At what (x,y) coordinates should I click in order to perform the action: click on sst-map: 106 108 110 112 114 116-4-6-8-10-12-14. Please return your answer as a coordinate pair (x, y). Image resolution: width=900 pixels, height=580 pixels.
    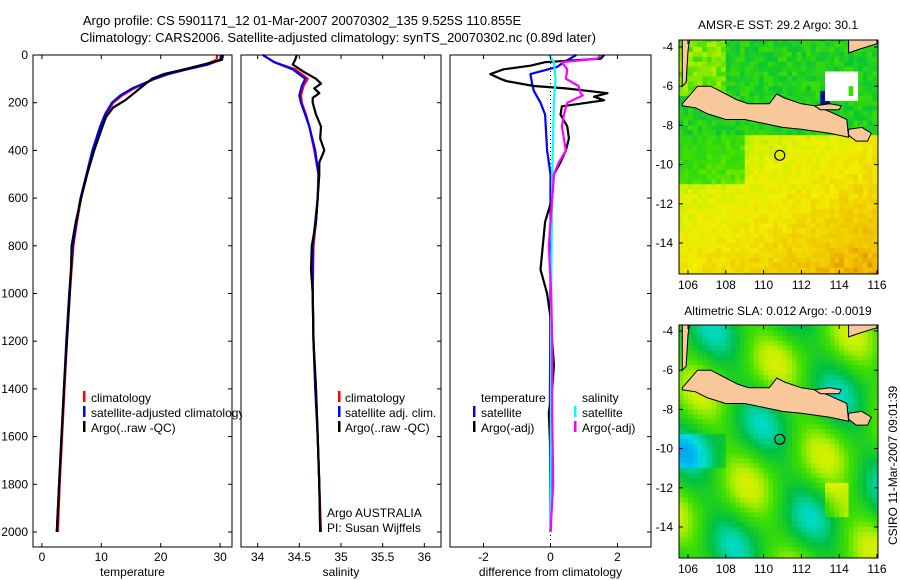
    Looking at the image, I should click on (771, 165).